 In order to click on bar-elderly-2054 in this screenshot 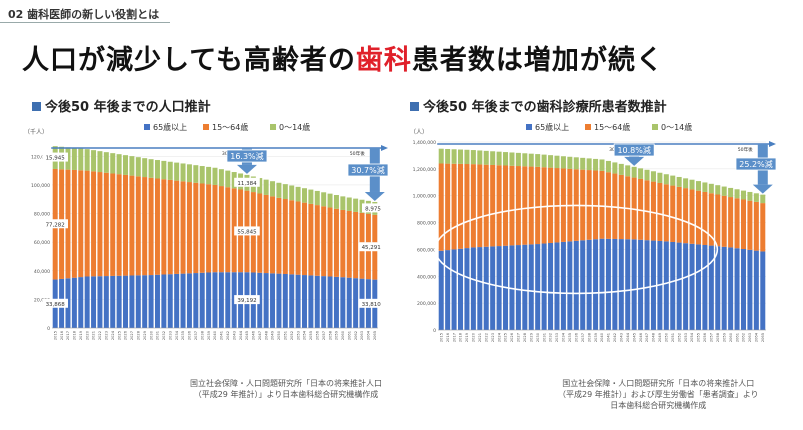, I will do `click(304, 301)`.